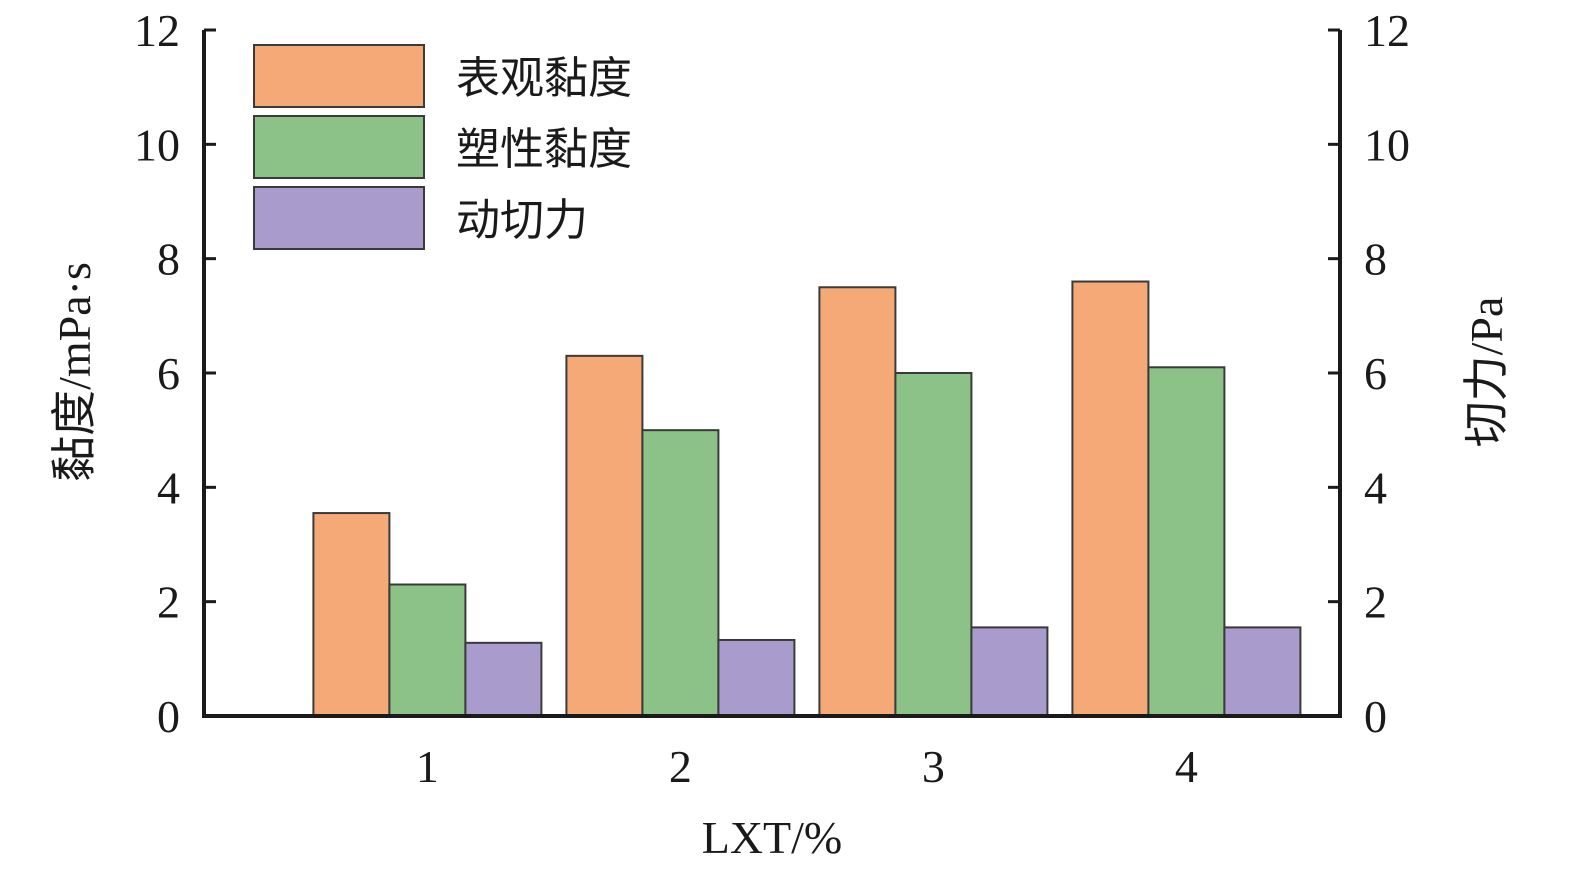 The height and width of the screenshot is (878, 1575). Describe the element at coordinates (522, 220) in the screenshot. I see `legend-label: 动切力` at that location.